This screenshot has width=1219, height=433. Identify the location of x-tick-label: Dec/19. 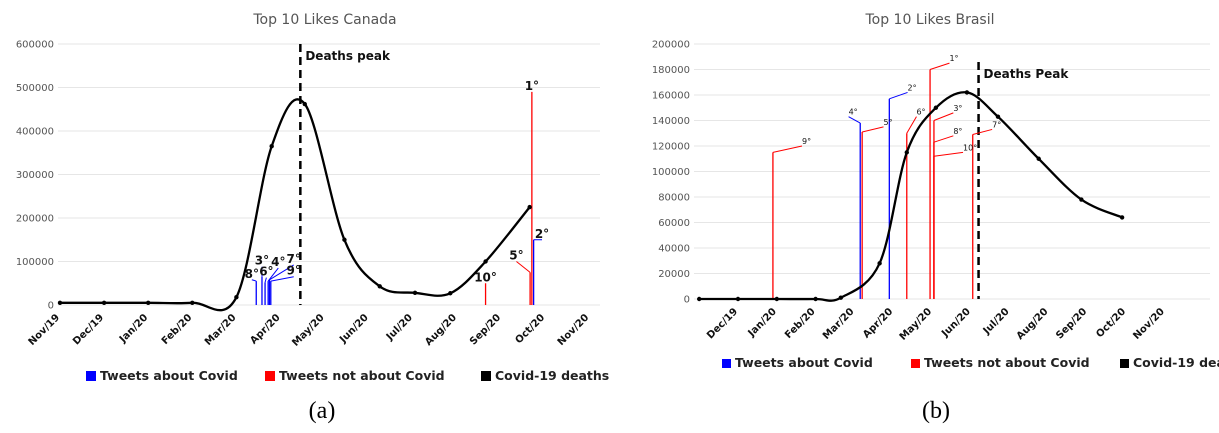
(88, 329).